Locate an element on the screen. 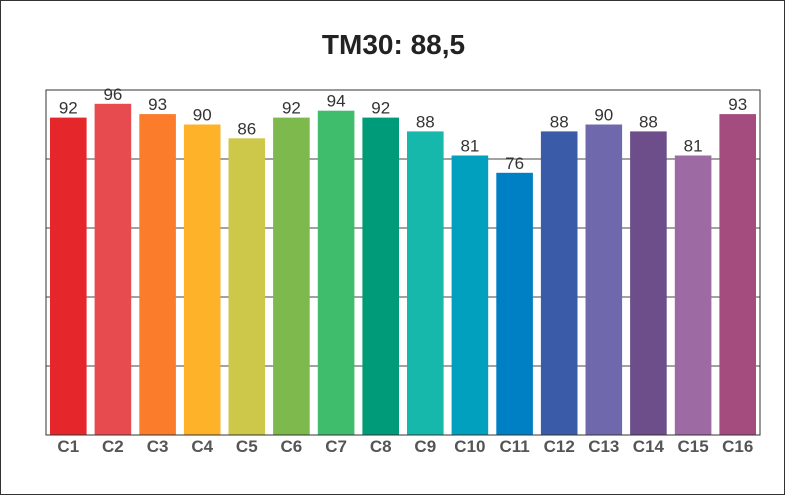 This screenshot has height=496, width=785. tick-label-c11: C11 is located at coordinates (514, 446).